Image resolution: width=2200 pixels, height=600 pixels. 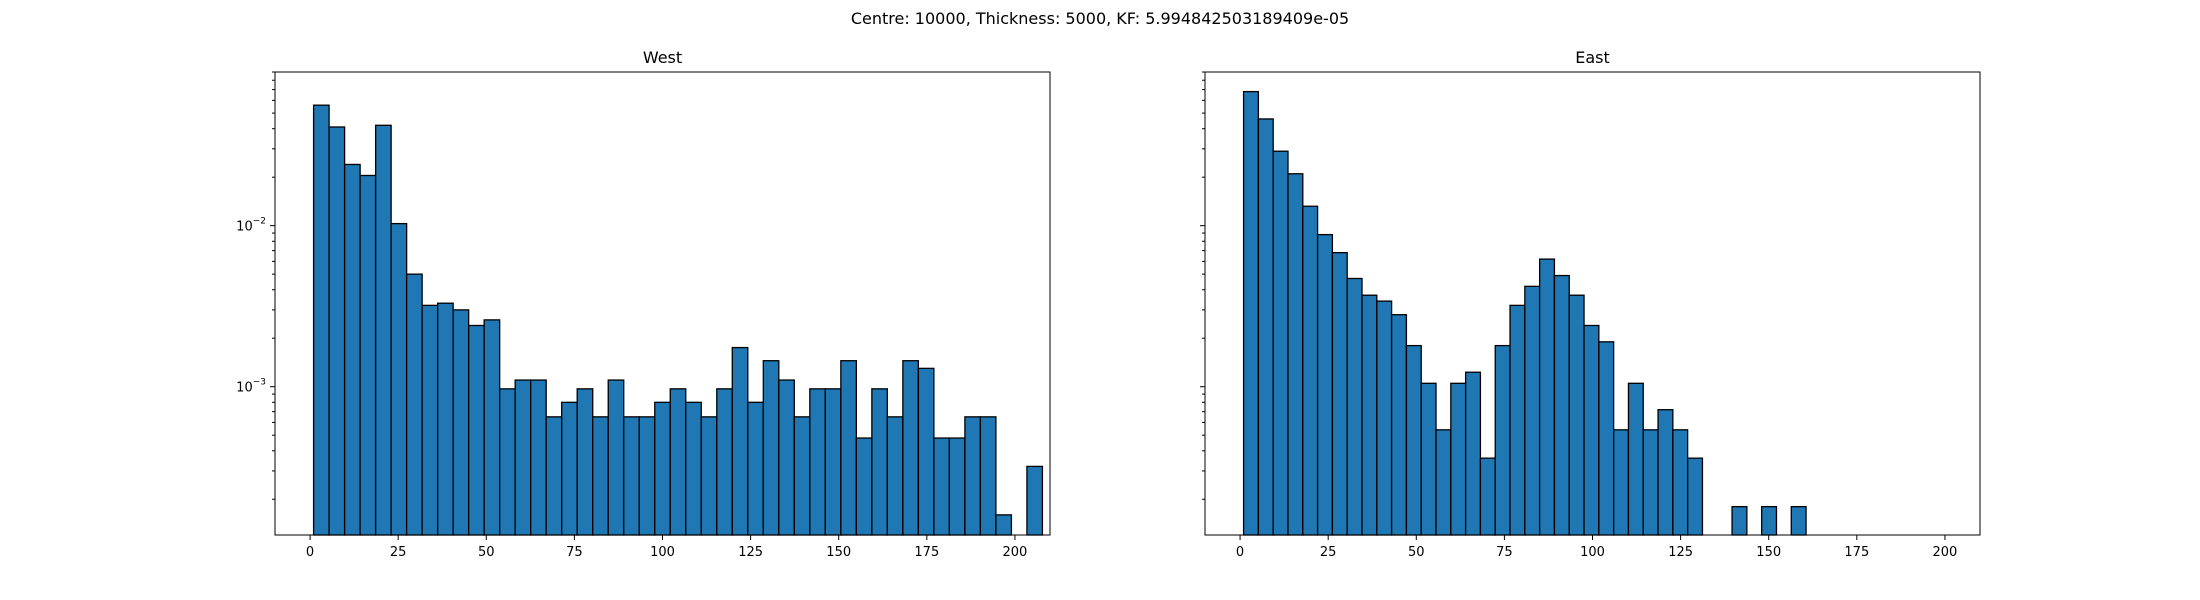 What do you see at coordinates (1328, 552) in the screenshot?
I see `east-x-tick-label: 25` at bounding box center [1328, 552].